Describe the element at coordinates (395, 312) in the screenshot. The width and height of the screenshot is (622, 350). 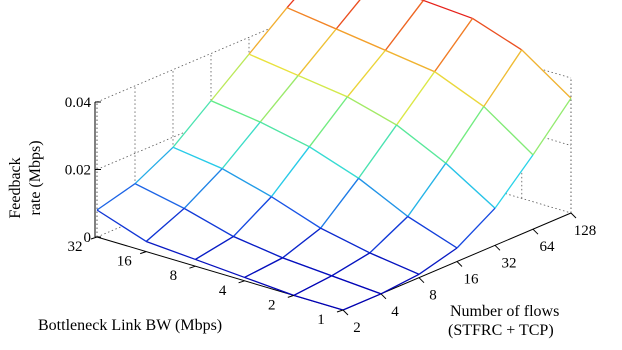
I see `flows-tick-label: 4` at that location.